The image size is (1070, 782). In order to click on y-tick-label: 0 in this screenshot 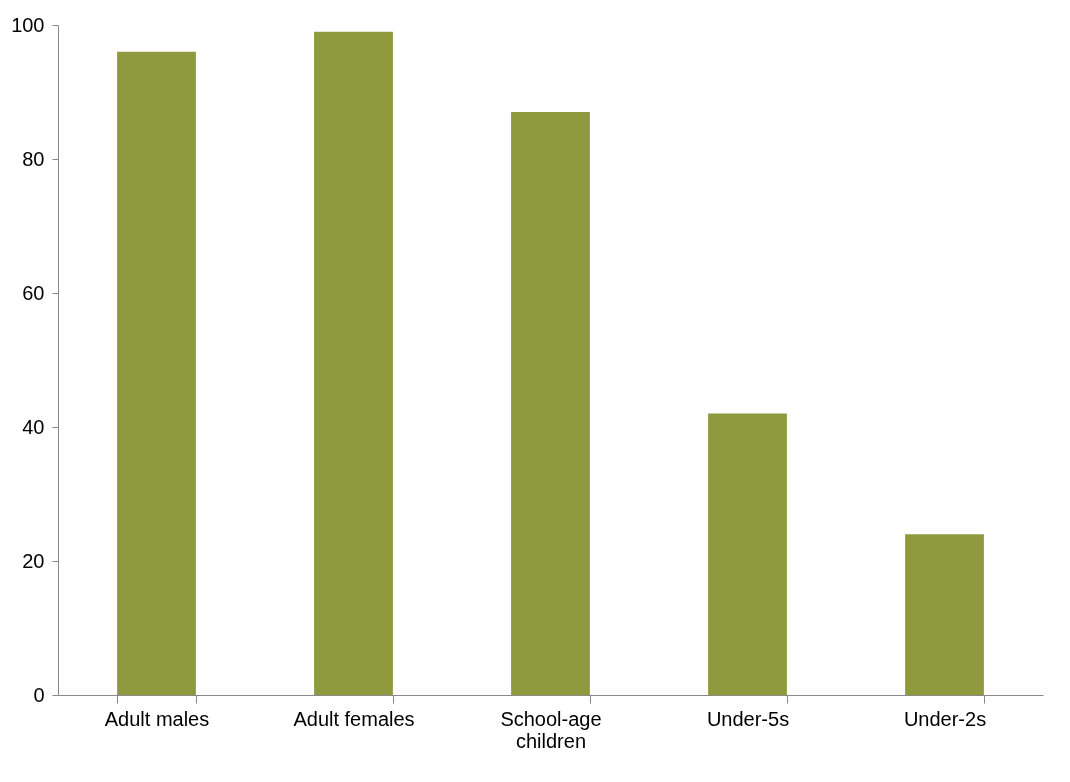, I will do `click(39, 694)`.